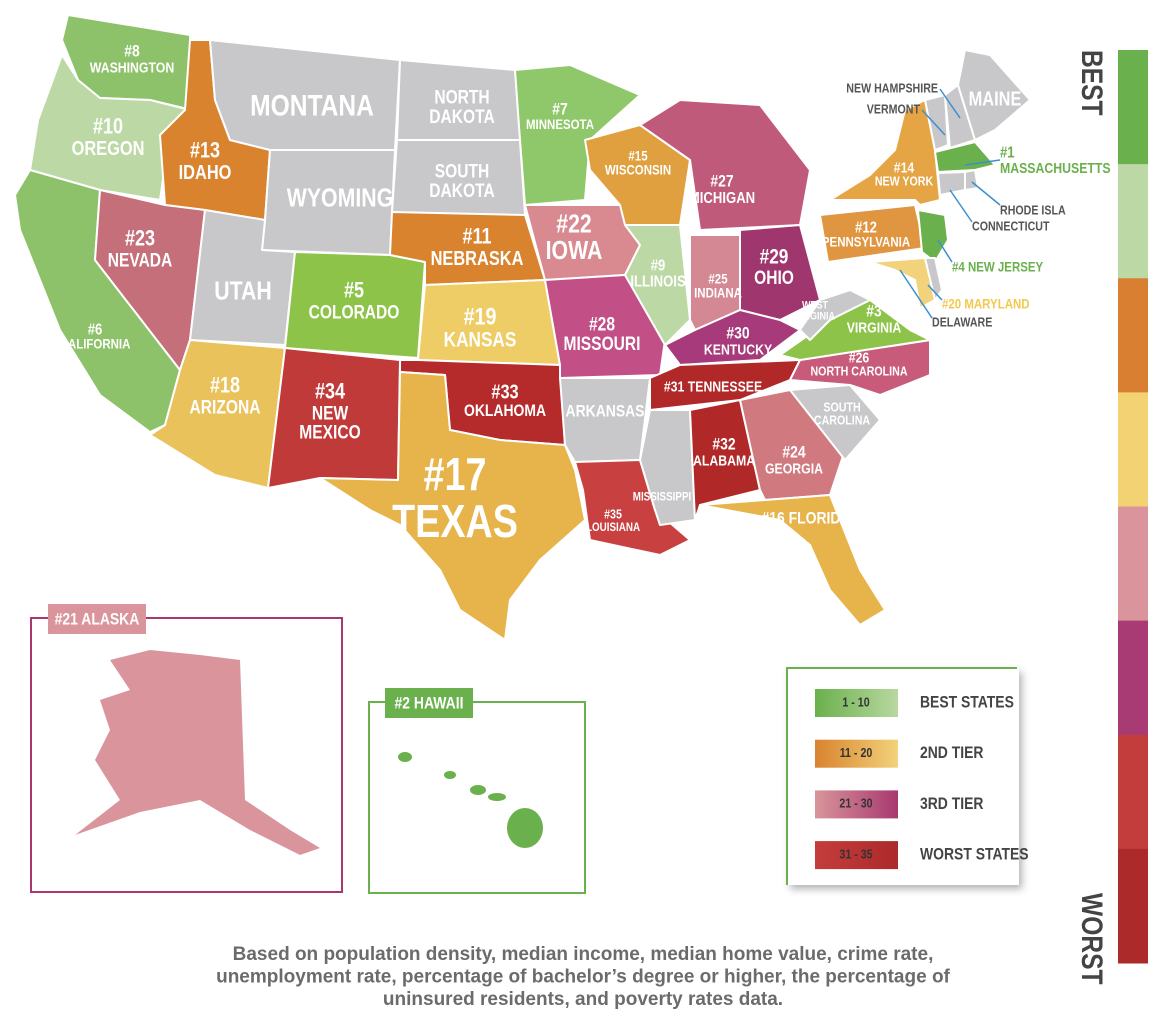 Image resolution: width=1167 pixels, height=1036 pixels. Describe the element at coordinates (974, 854) in the screenshot. I see `legend-label: WORST STATES` at that location.